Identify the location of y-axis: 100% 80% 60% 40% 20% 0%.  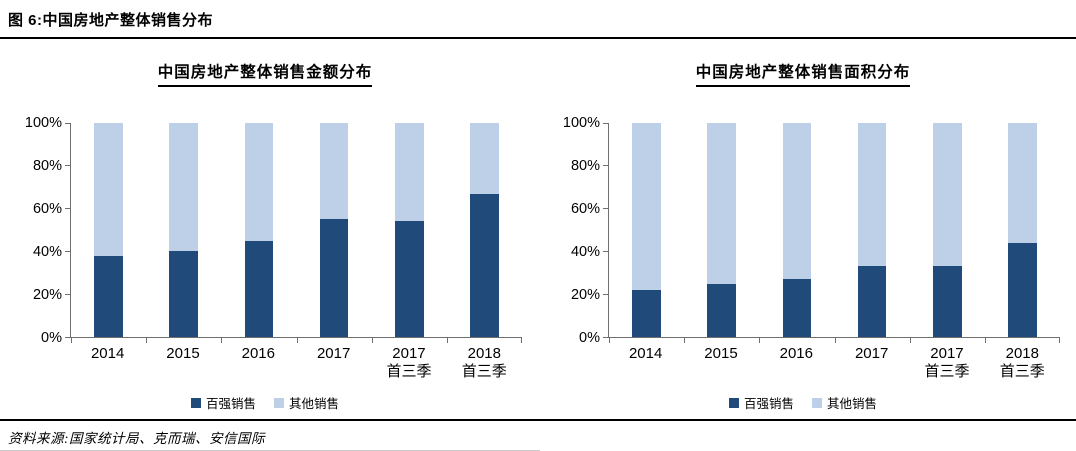
(39, 230).